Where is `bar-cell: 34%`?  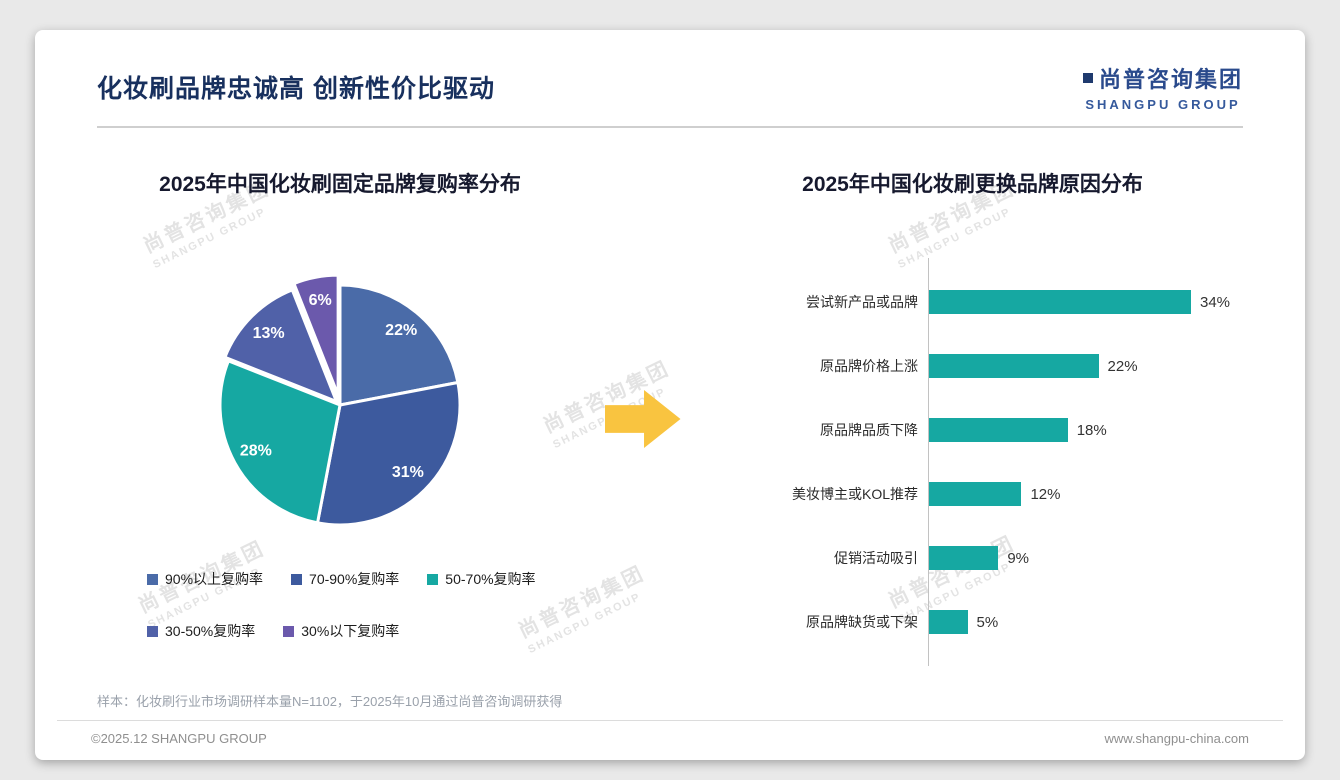
bar-cell: 34% is located at coordinates (1086, 302).